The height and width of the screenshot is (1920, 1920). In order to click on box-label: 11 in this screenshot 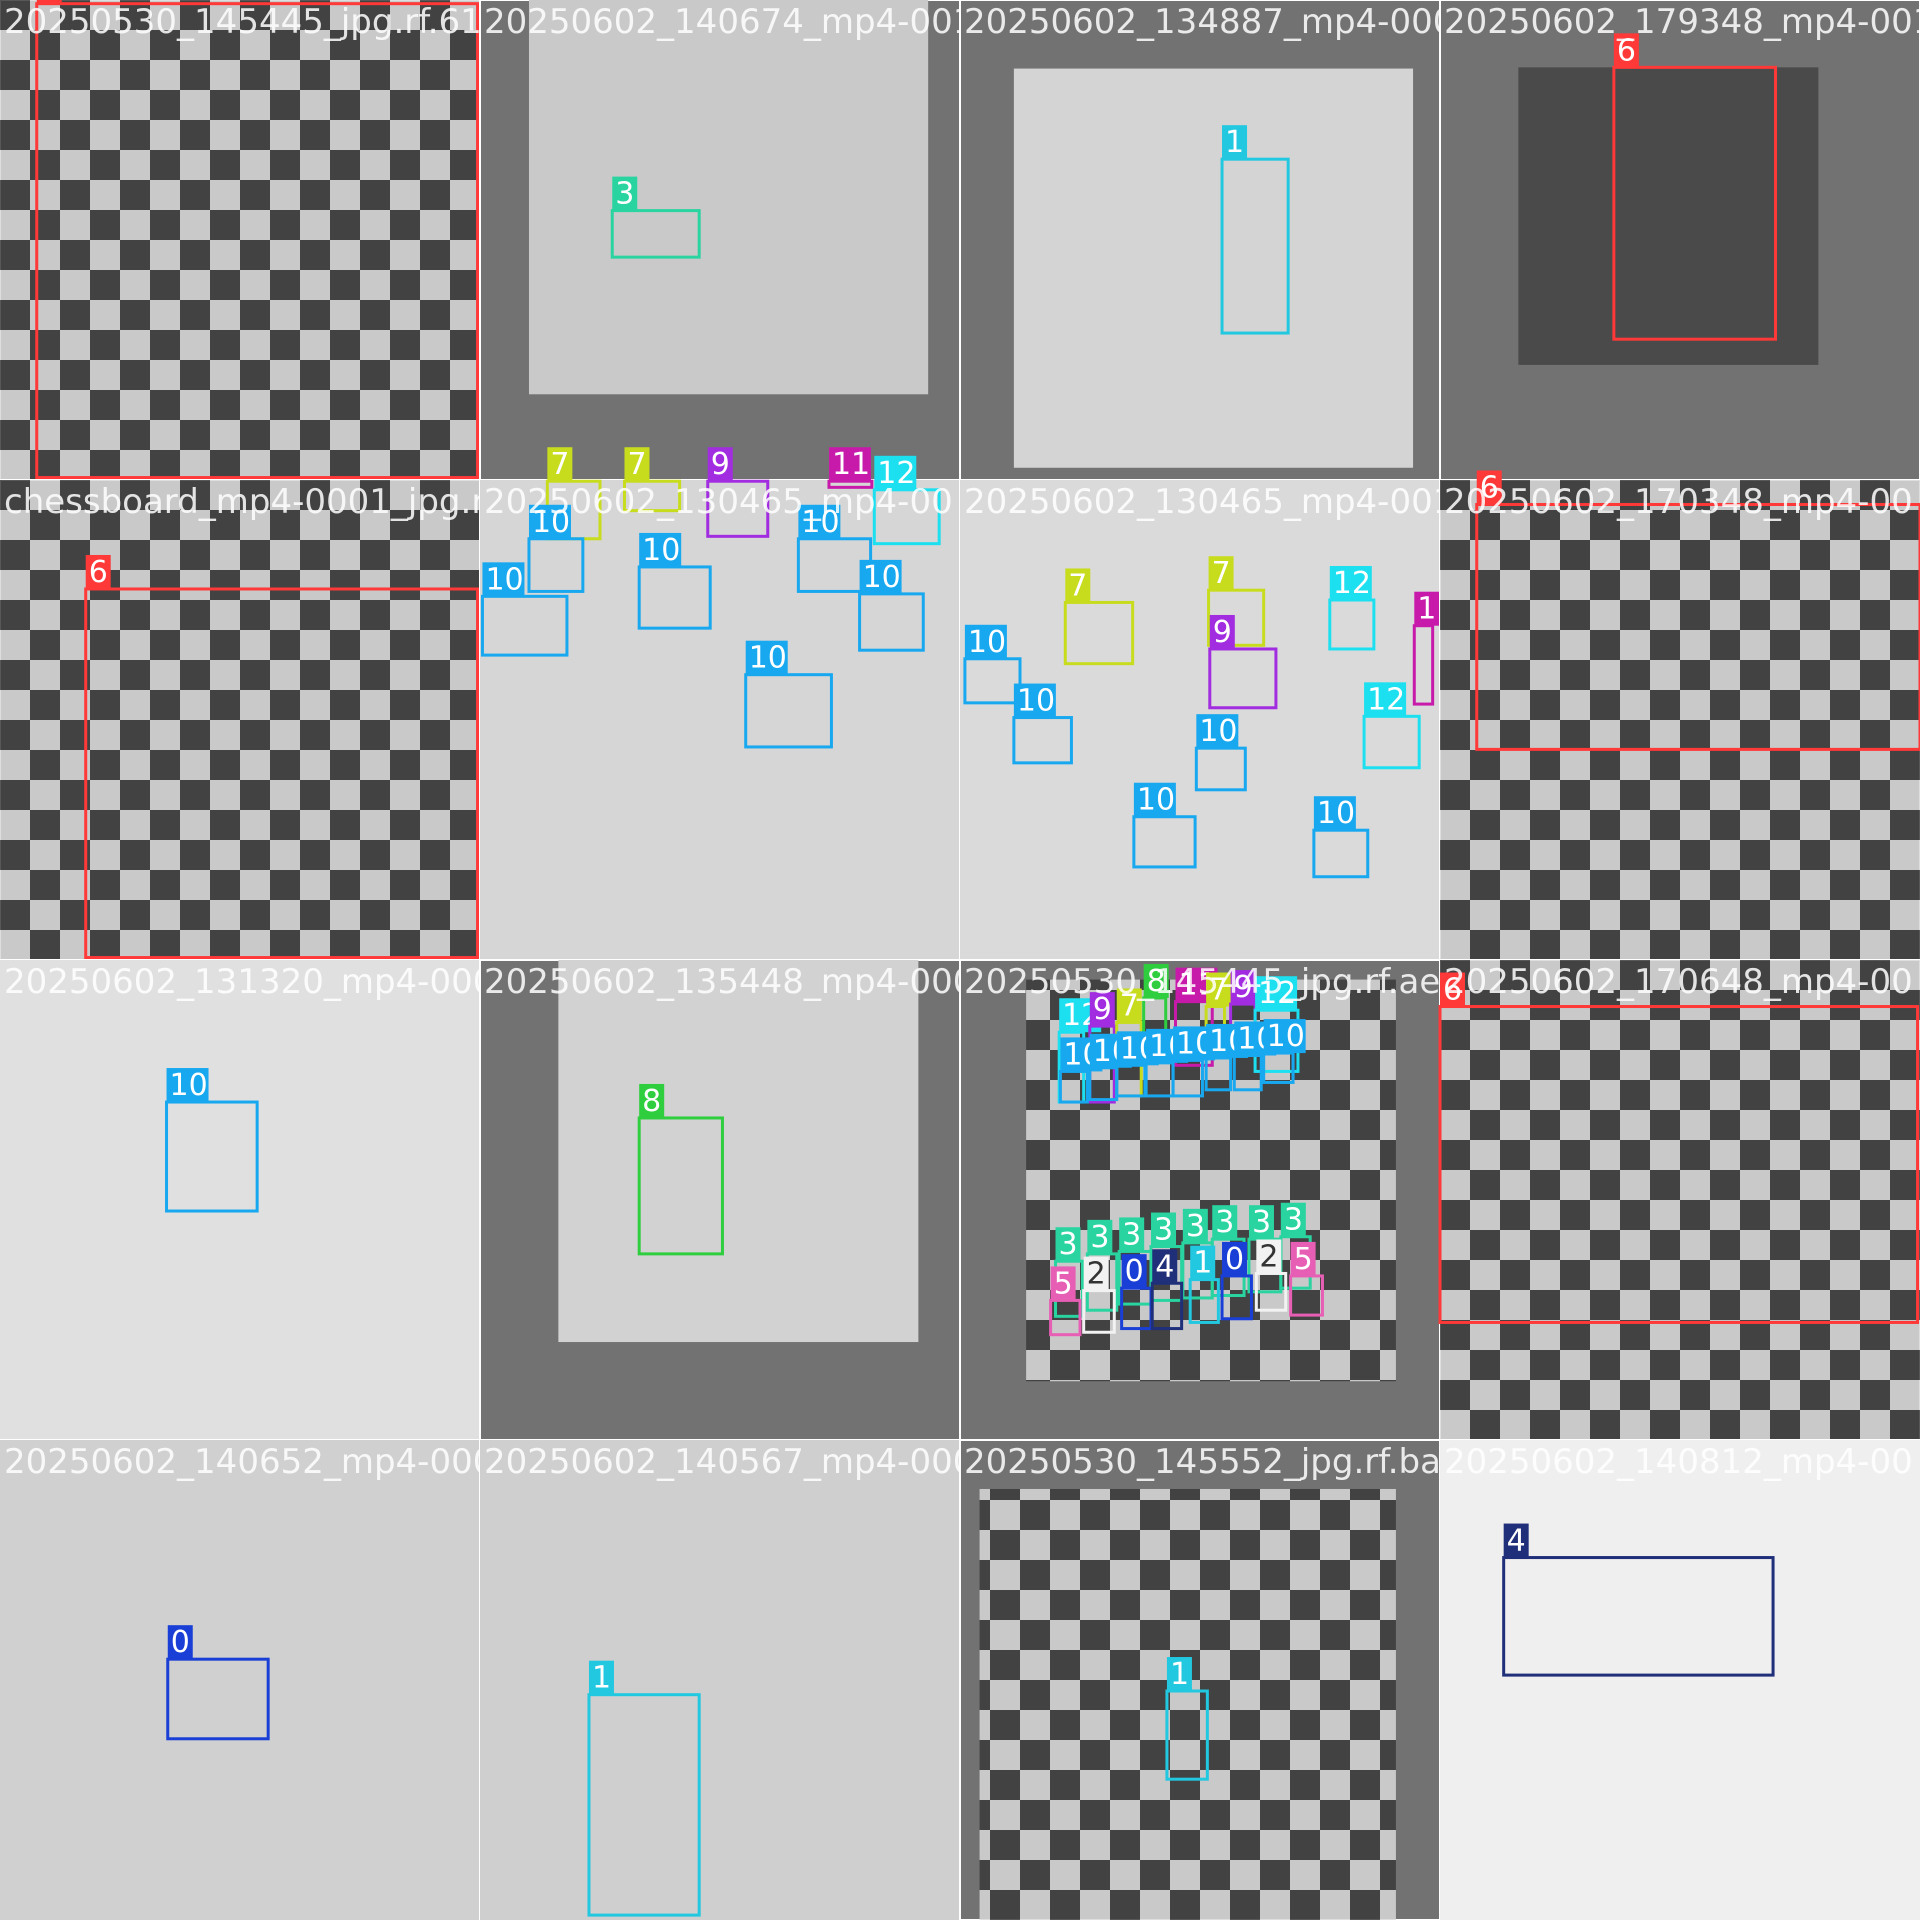, I will do `click(851, 464)`.